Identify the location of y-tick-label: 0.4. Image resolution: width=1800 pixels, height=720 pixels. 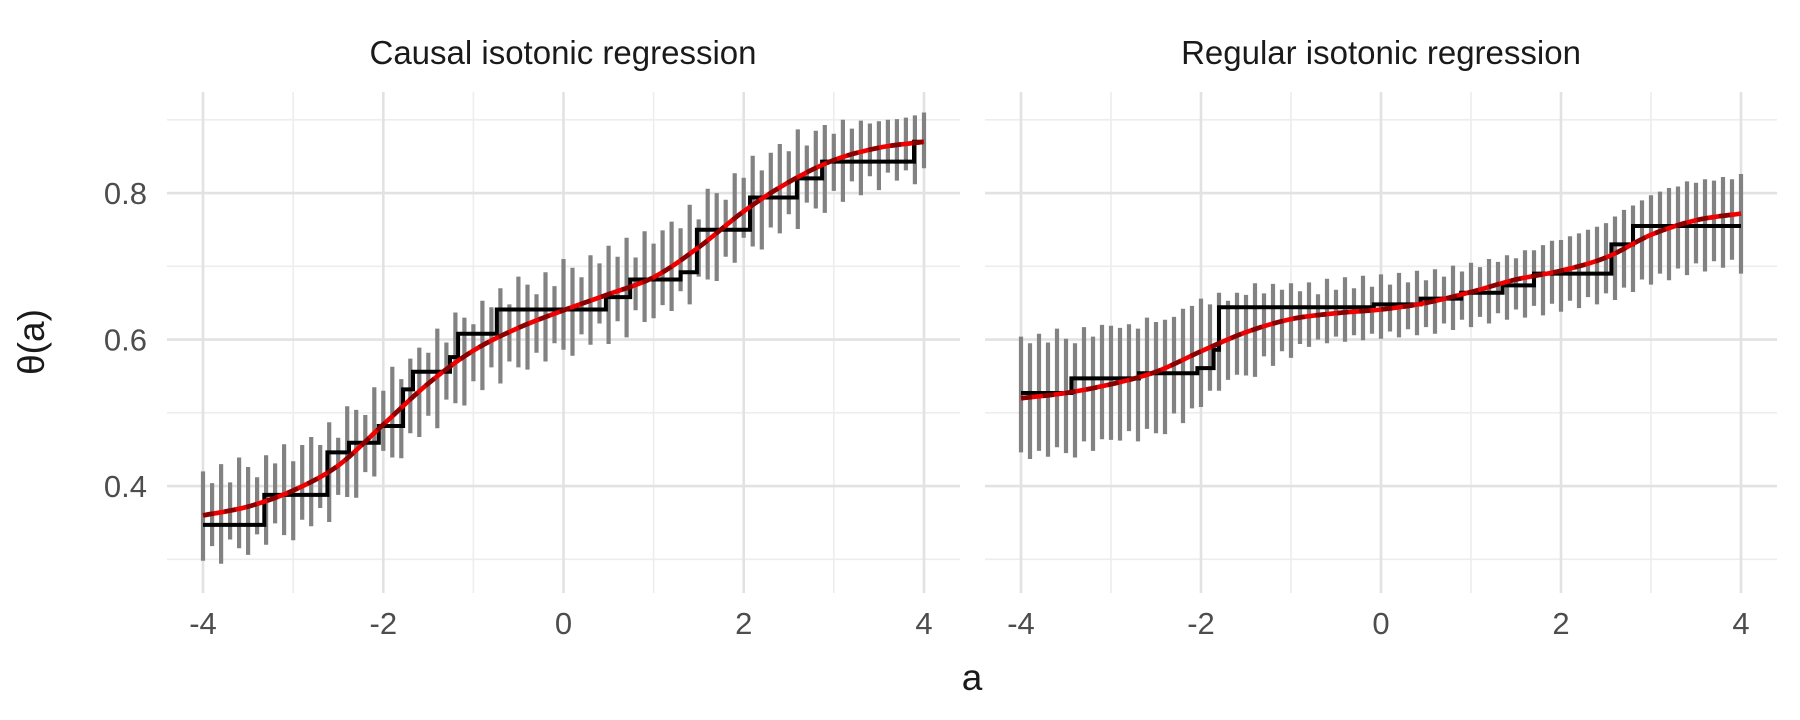
(125, 486).